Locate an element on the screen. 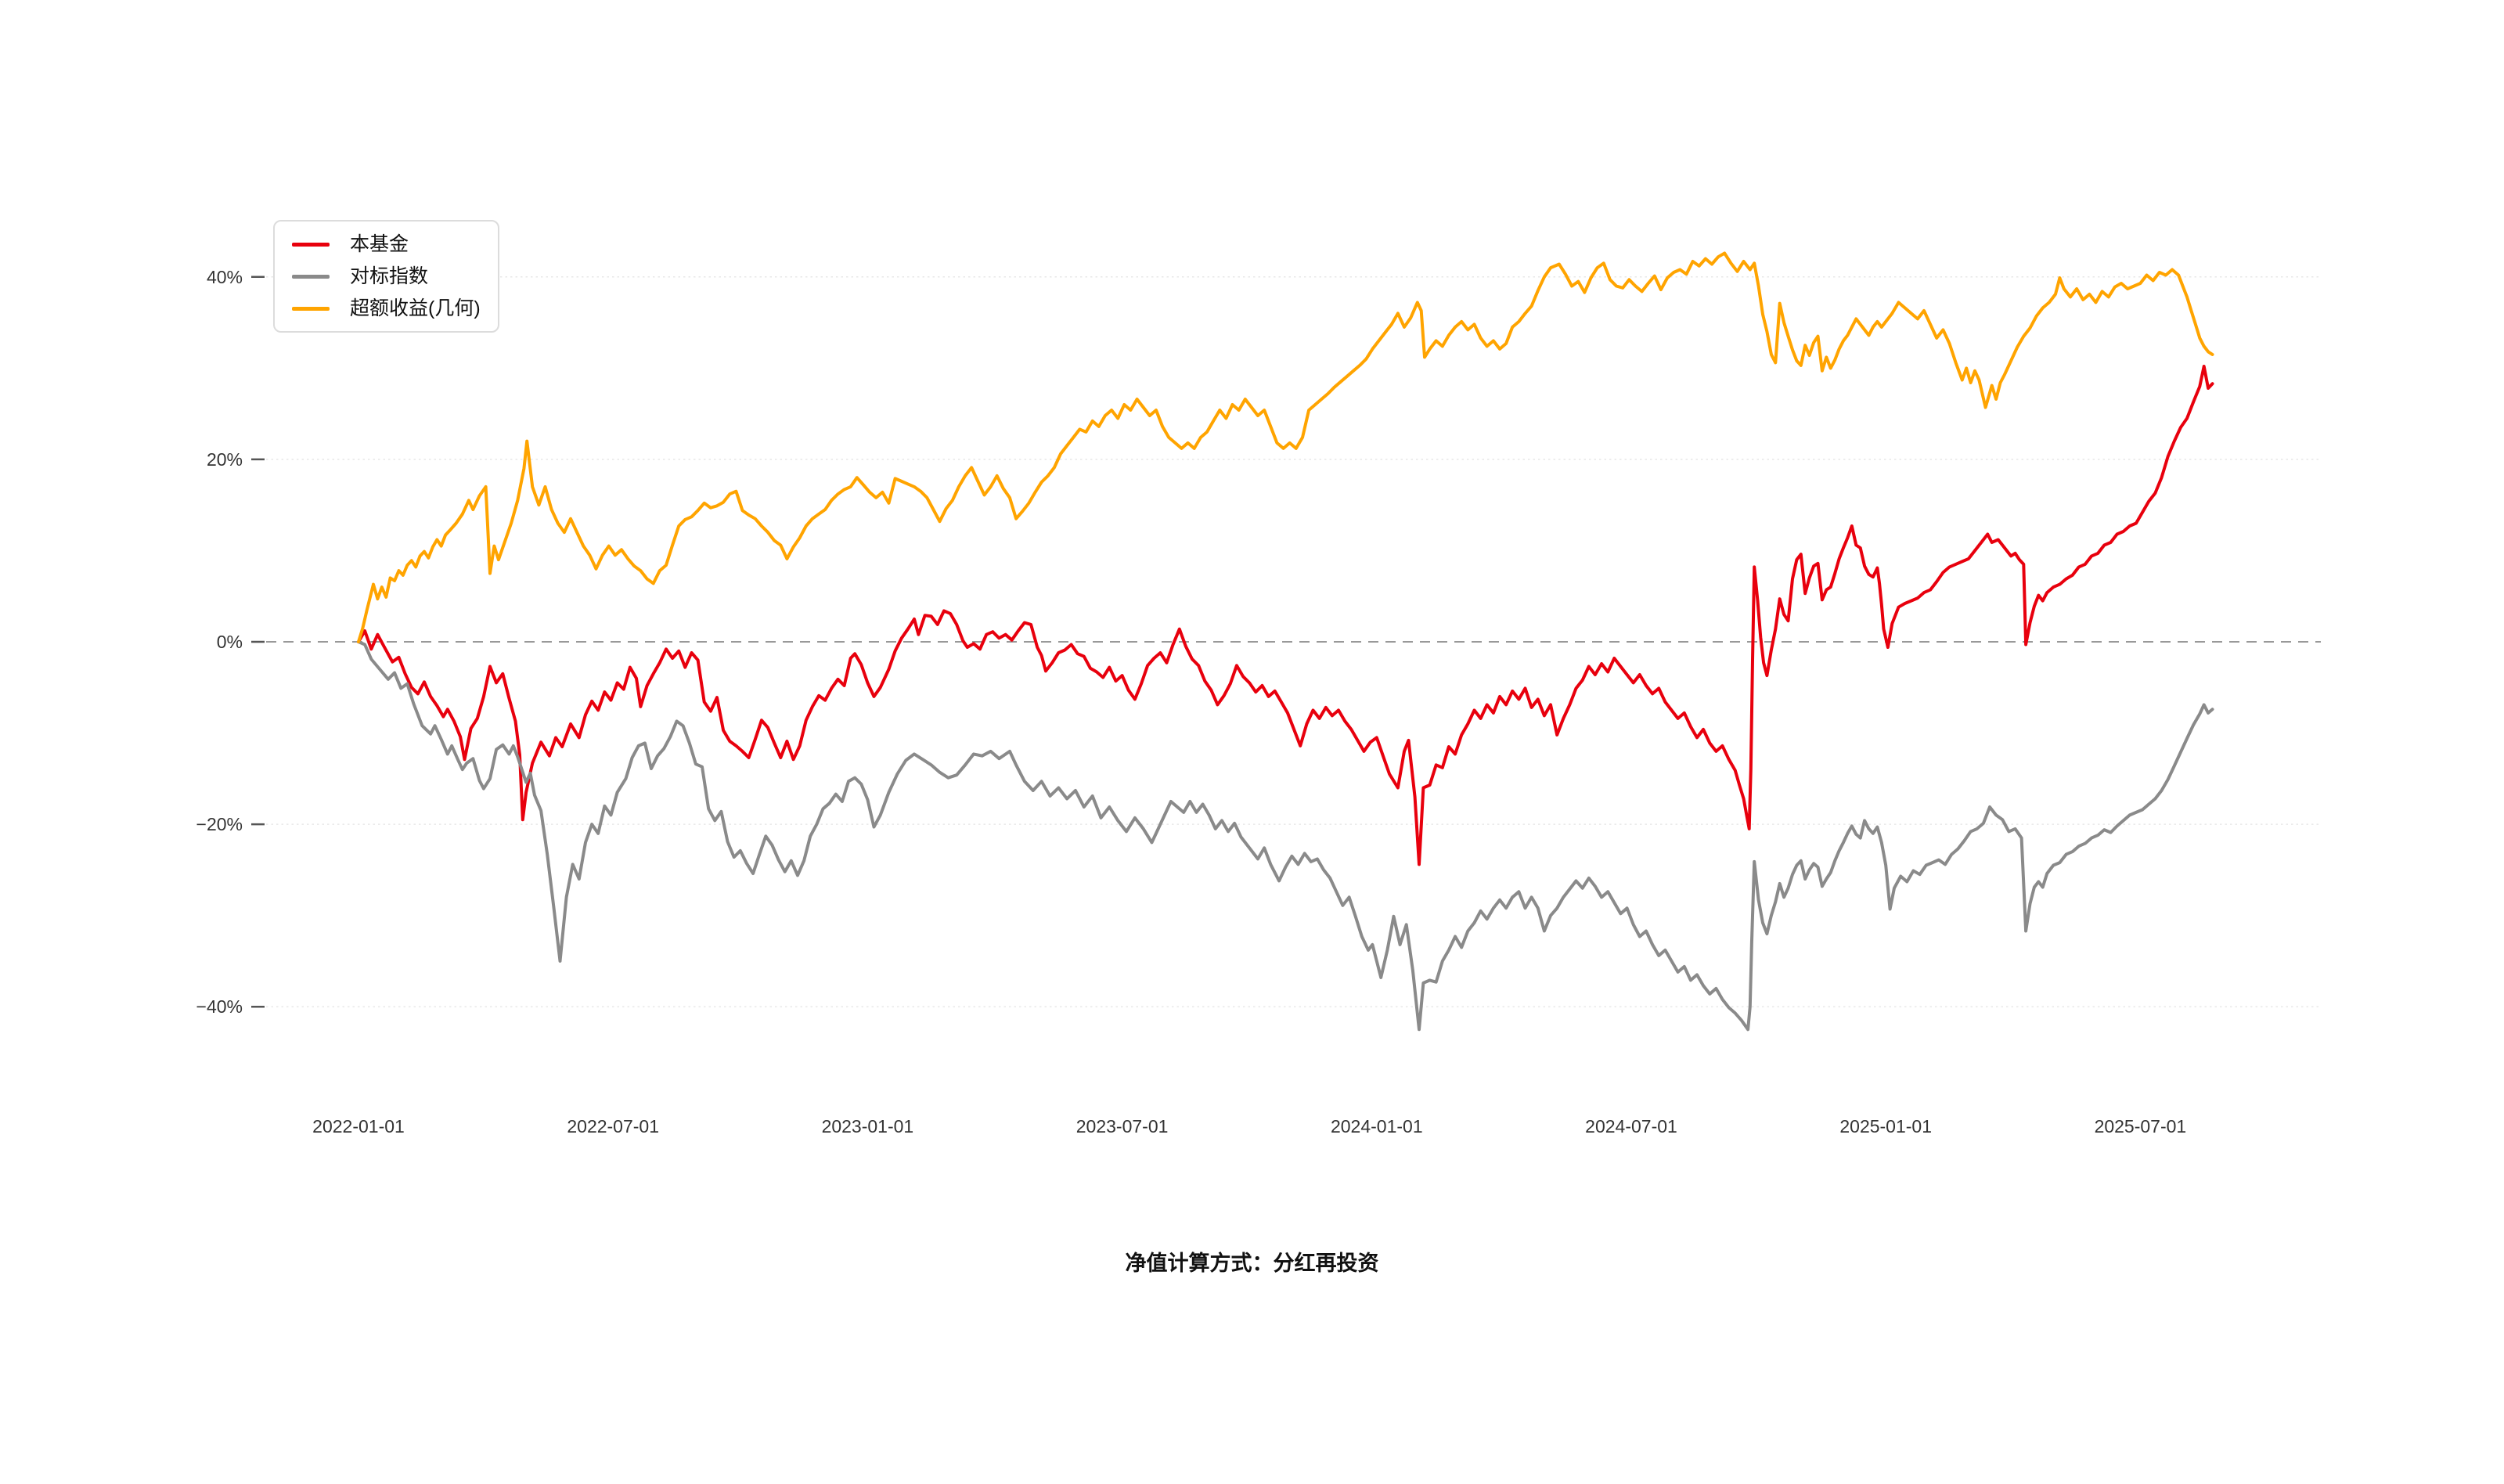 The width and height of the screenshot is (2504, 1484). legend-label-fund: 本基金 is located at coordinates (379, 244).